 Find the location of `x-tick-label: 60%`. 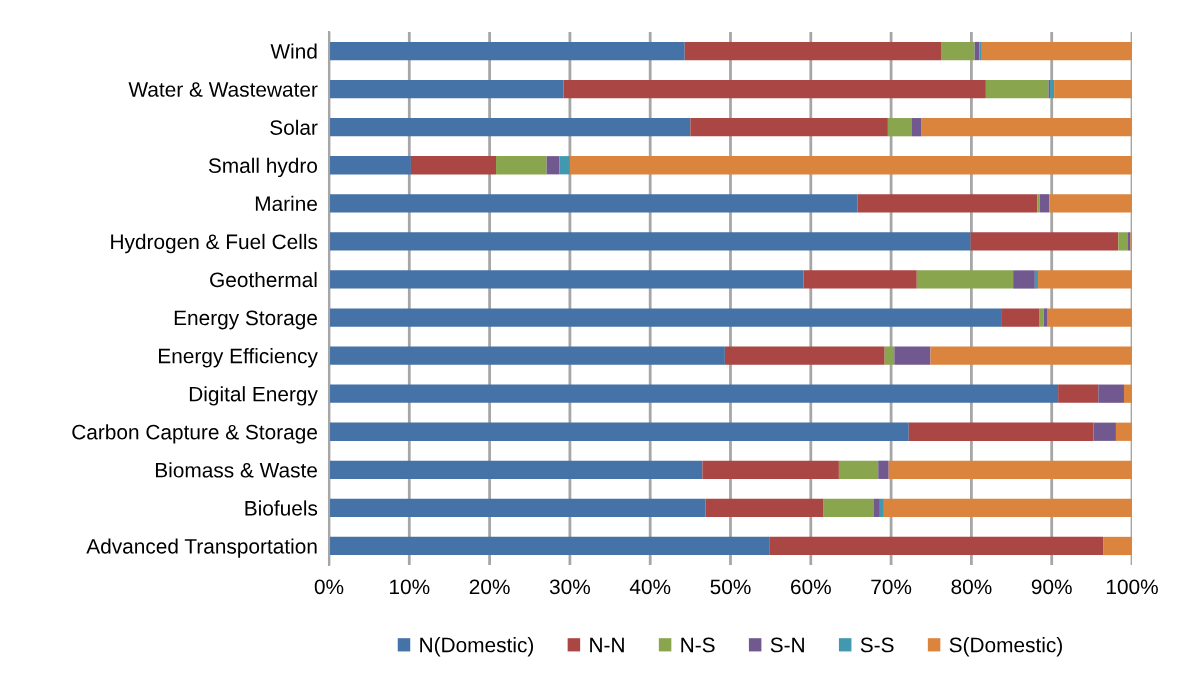

x-tick-label: 60% is located at coordinates (811, 587).